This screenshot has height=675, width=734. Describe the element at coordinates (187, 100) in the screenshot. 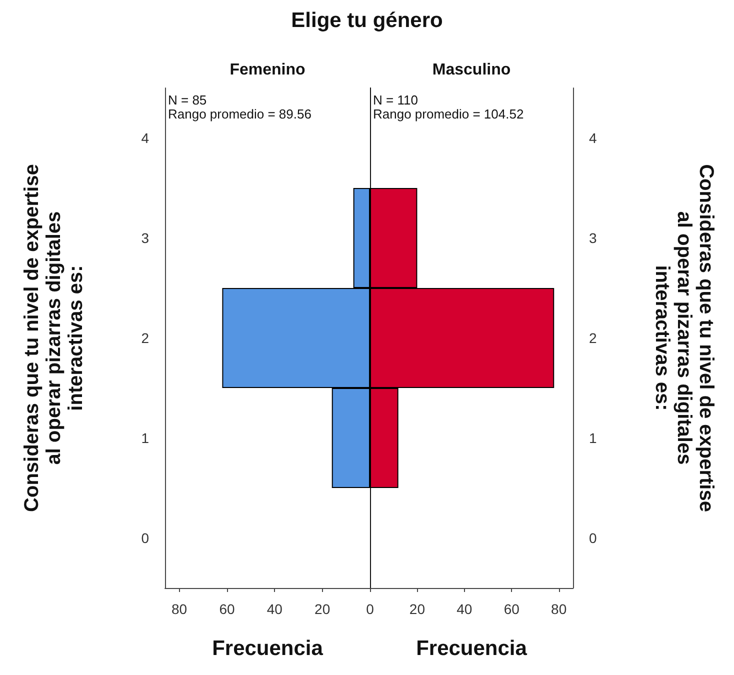

I see `annotation: N = 85` at that location.